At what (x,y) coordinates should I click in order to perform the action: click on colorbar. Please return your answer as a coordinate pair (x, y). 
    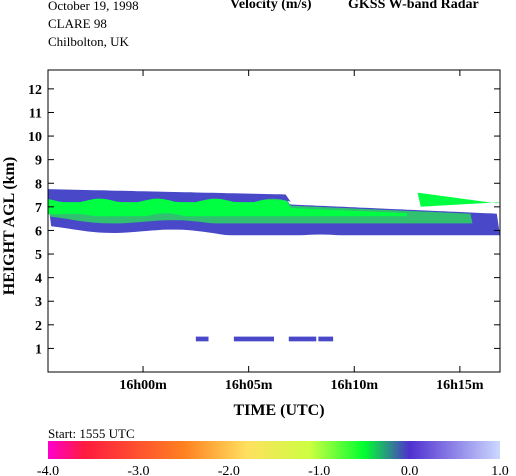
    Looking at the image, I should click on (274, 450).